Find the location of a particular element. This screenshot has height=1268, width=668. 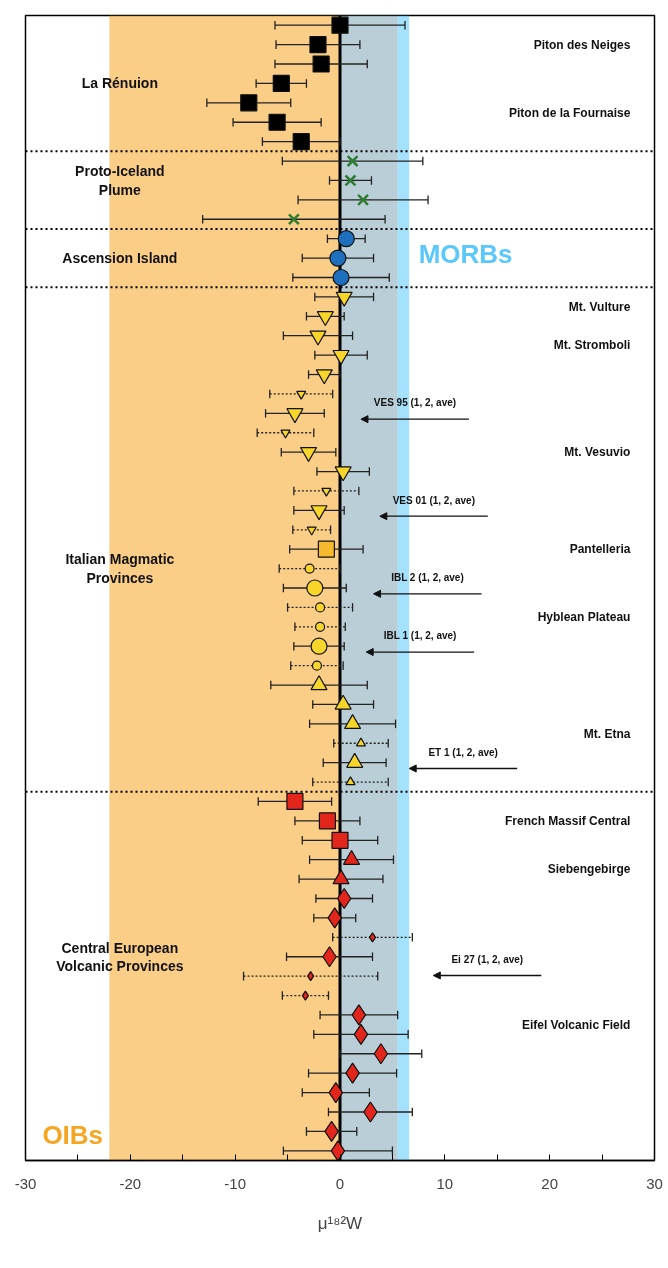

x-tick-label: -20 is located at coordinates (130, 1183).